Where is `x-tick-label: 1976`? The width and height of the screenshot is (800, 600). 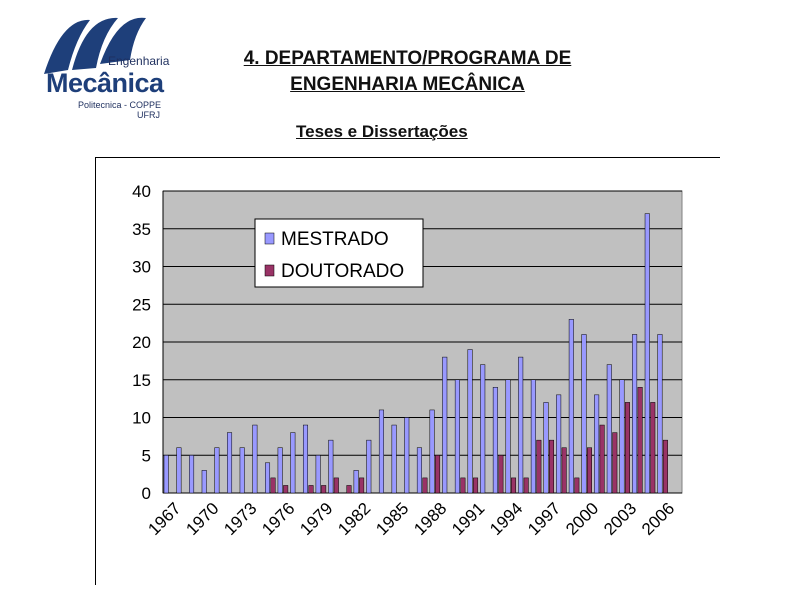
x-tick-label: 1976 is located at coordinates (278, 519).